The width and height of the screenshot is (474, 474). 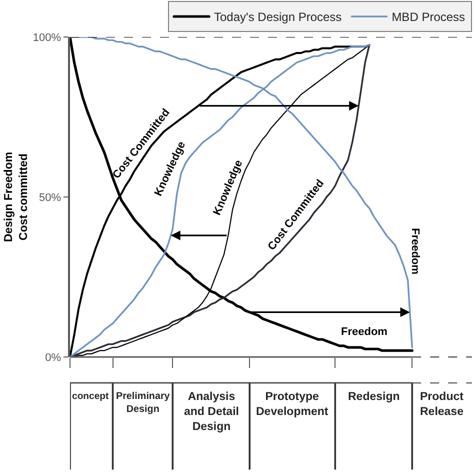 I want to click on y-axis-title: Design Freedom Cost committed, so click(x=16, y=197).